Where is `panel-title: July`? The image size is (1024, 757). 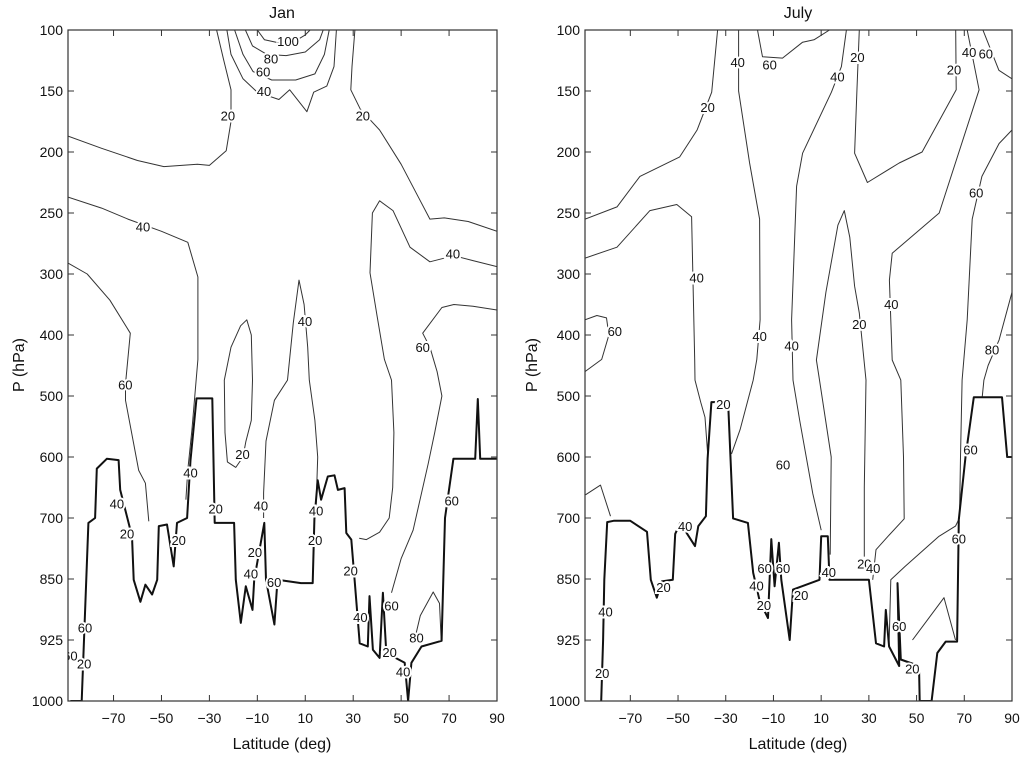 panel-title: July is located at coordinates (798, 13).